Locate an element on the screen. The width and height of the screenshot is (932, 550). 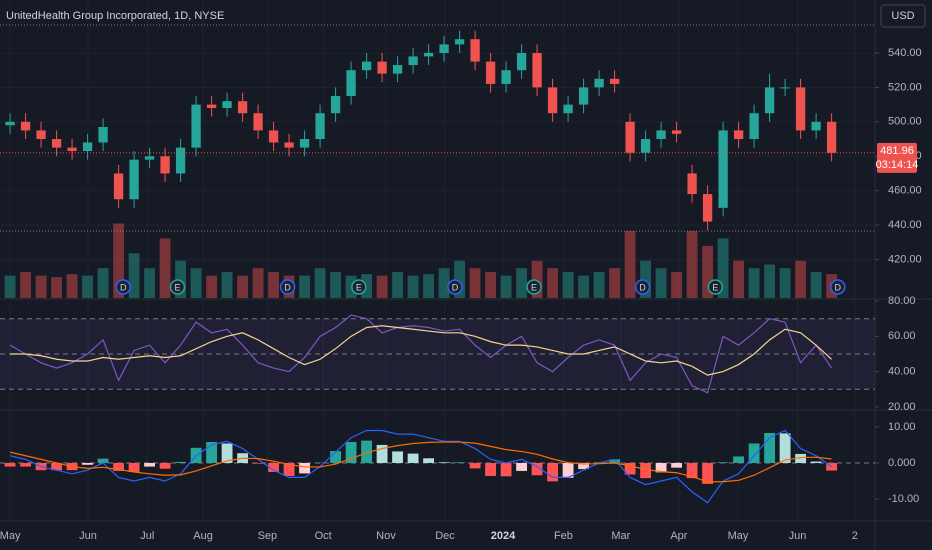
x-tick-label: Aug is located at coordinates (203, 536).